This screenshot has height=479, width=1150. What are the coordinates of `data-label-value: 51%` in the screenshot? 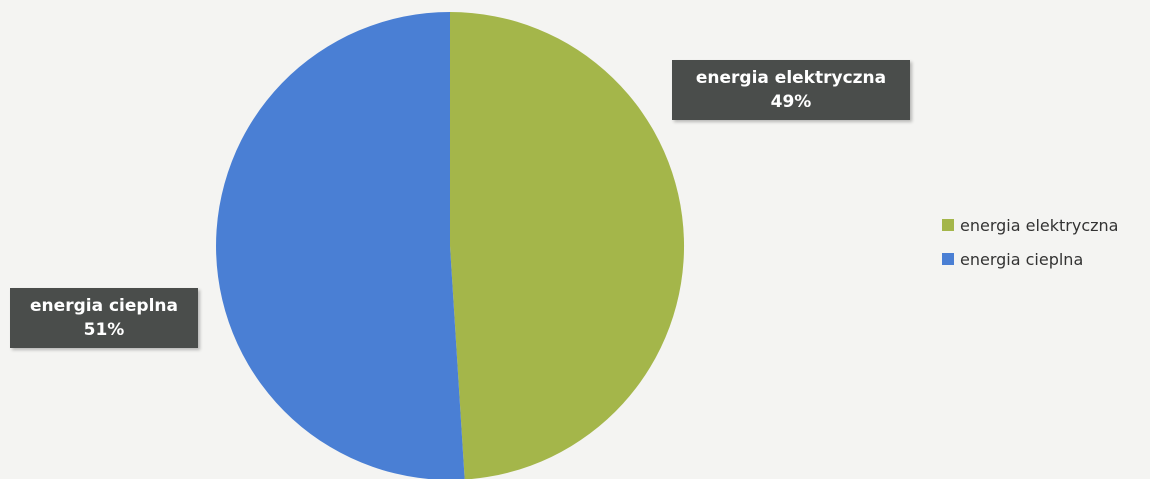 It's located at (104, 330).